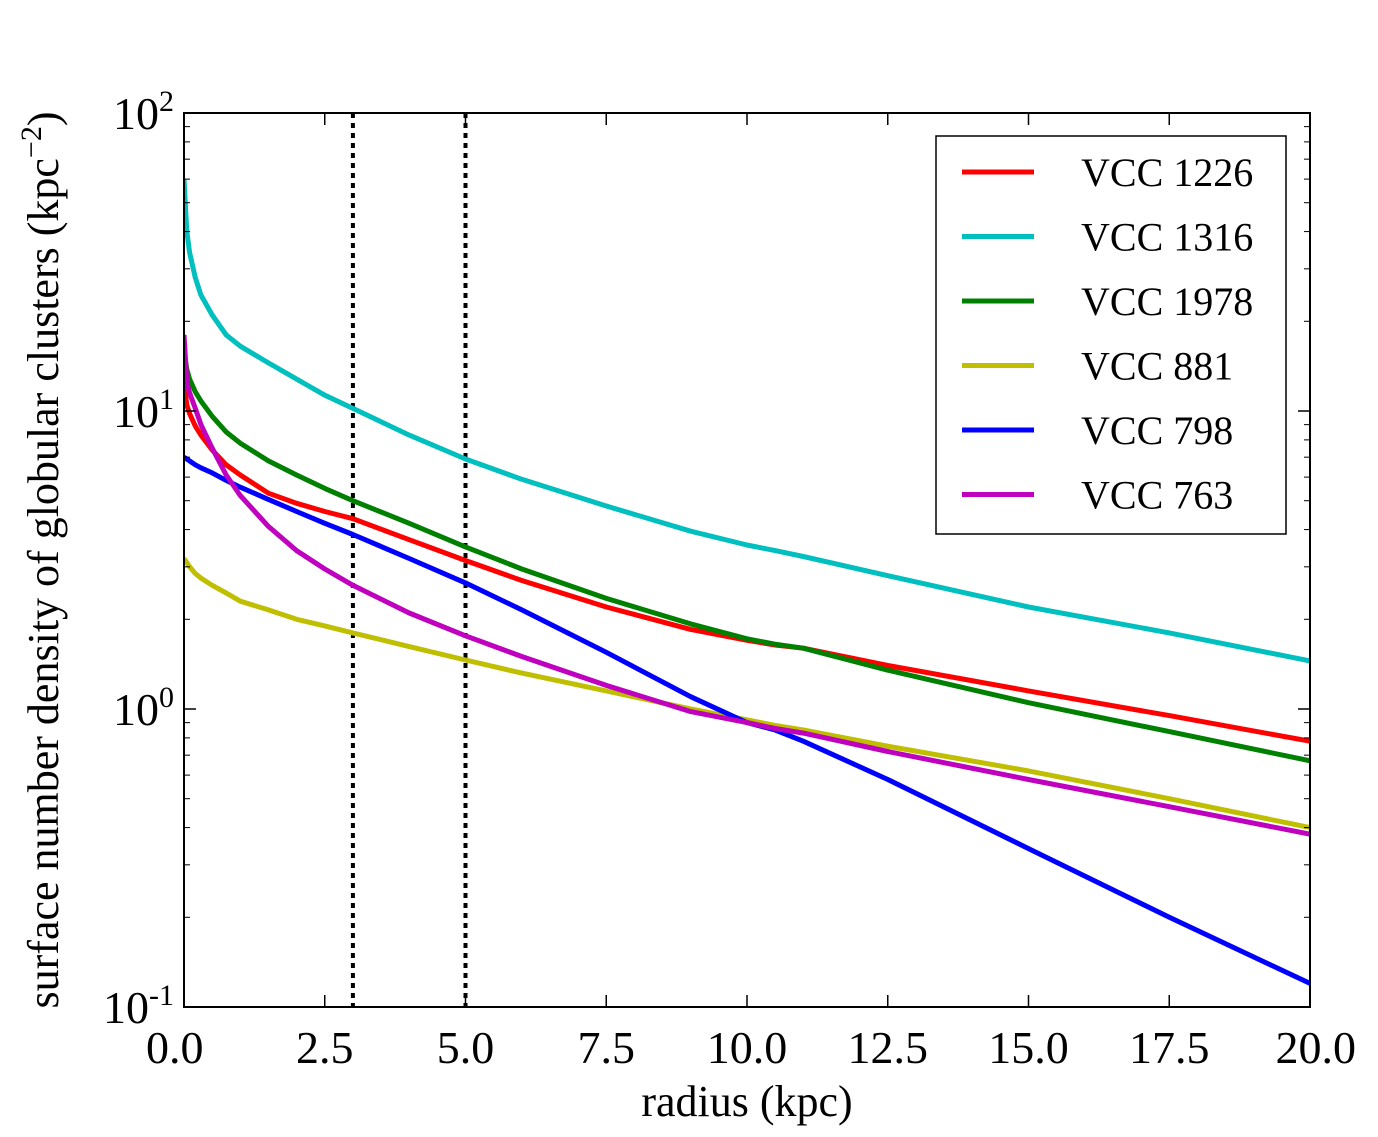  What do you see at coordinates (607, 1047) in the screenshot?
I see `x-tick-label: 7.5` at bounding box center [607, 1047].